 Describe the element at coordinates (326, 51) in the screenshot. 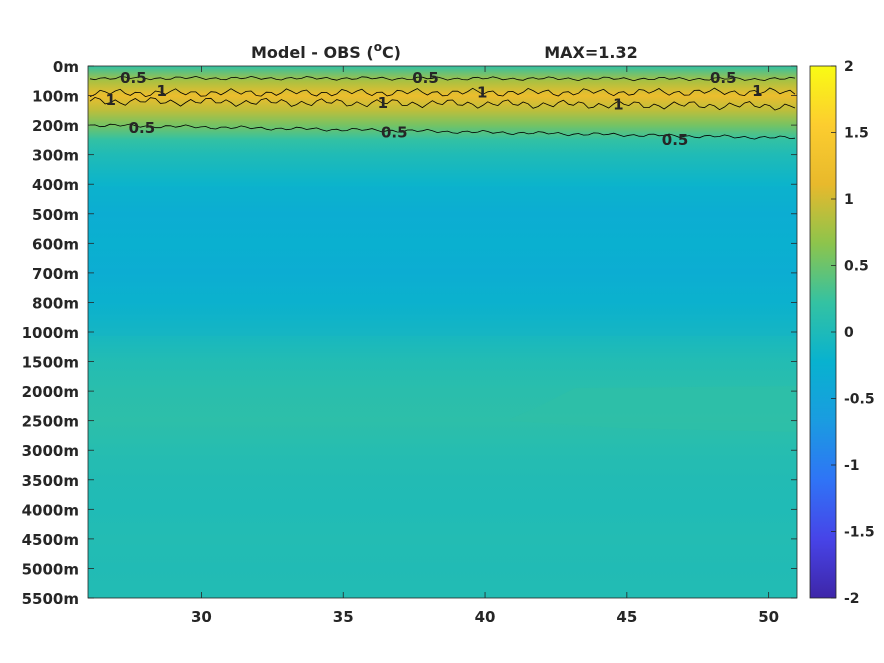

I see `chart-title: Model - OBS (oC)` at that location.